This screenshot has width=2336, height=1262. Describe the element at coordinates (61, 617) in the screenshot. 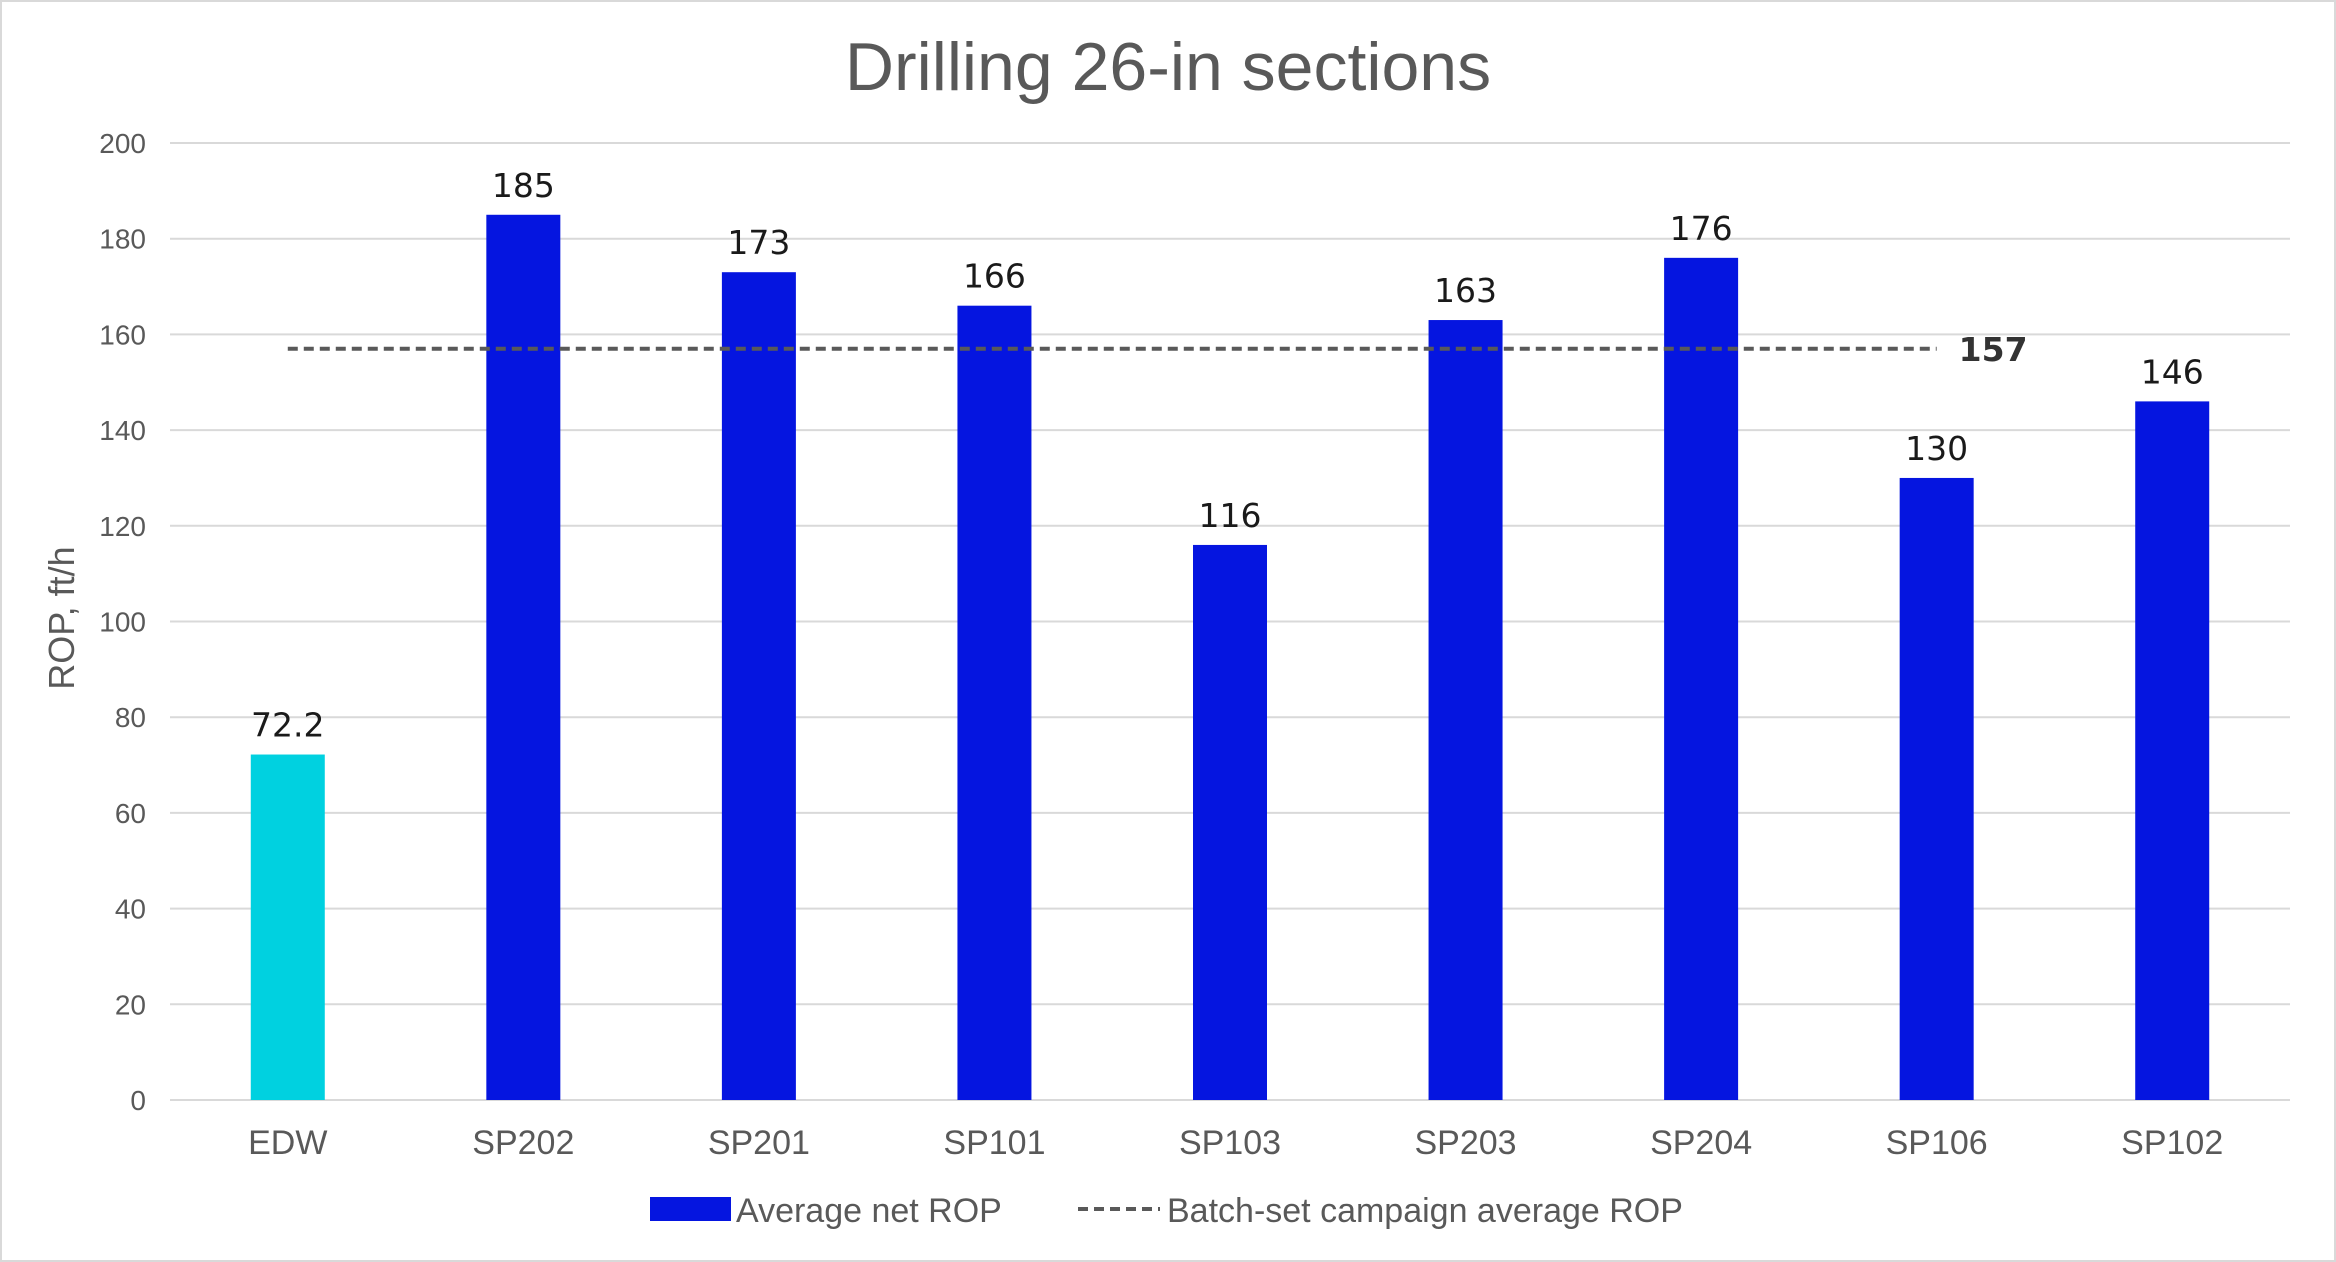

I see `y-axis-label: ROP, ft/h` at that location.